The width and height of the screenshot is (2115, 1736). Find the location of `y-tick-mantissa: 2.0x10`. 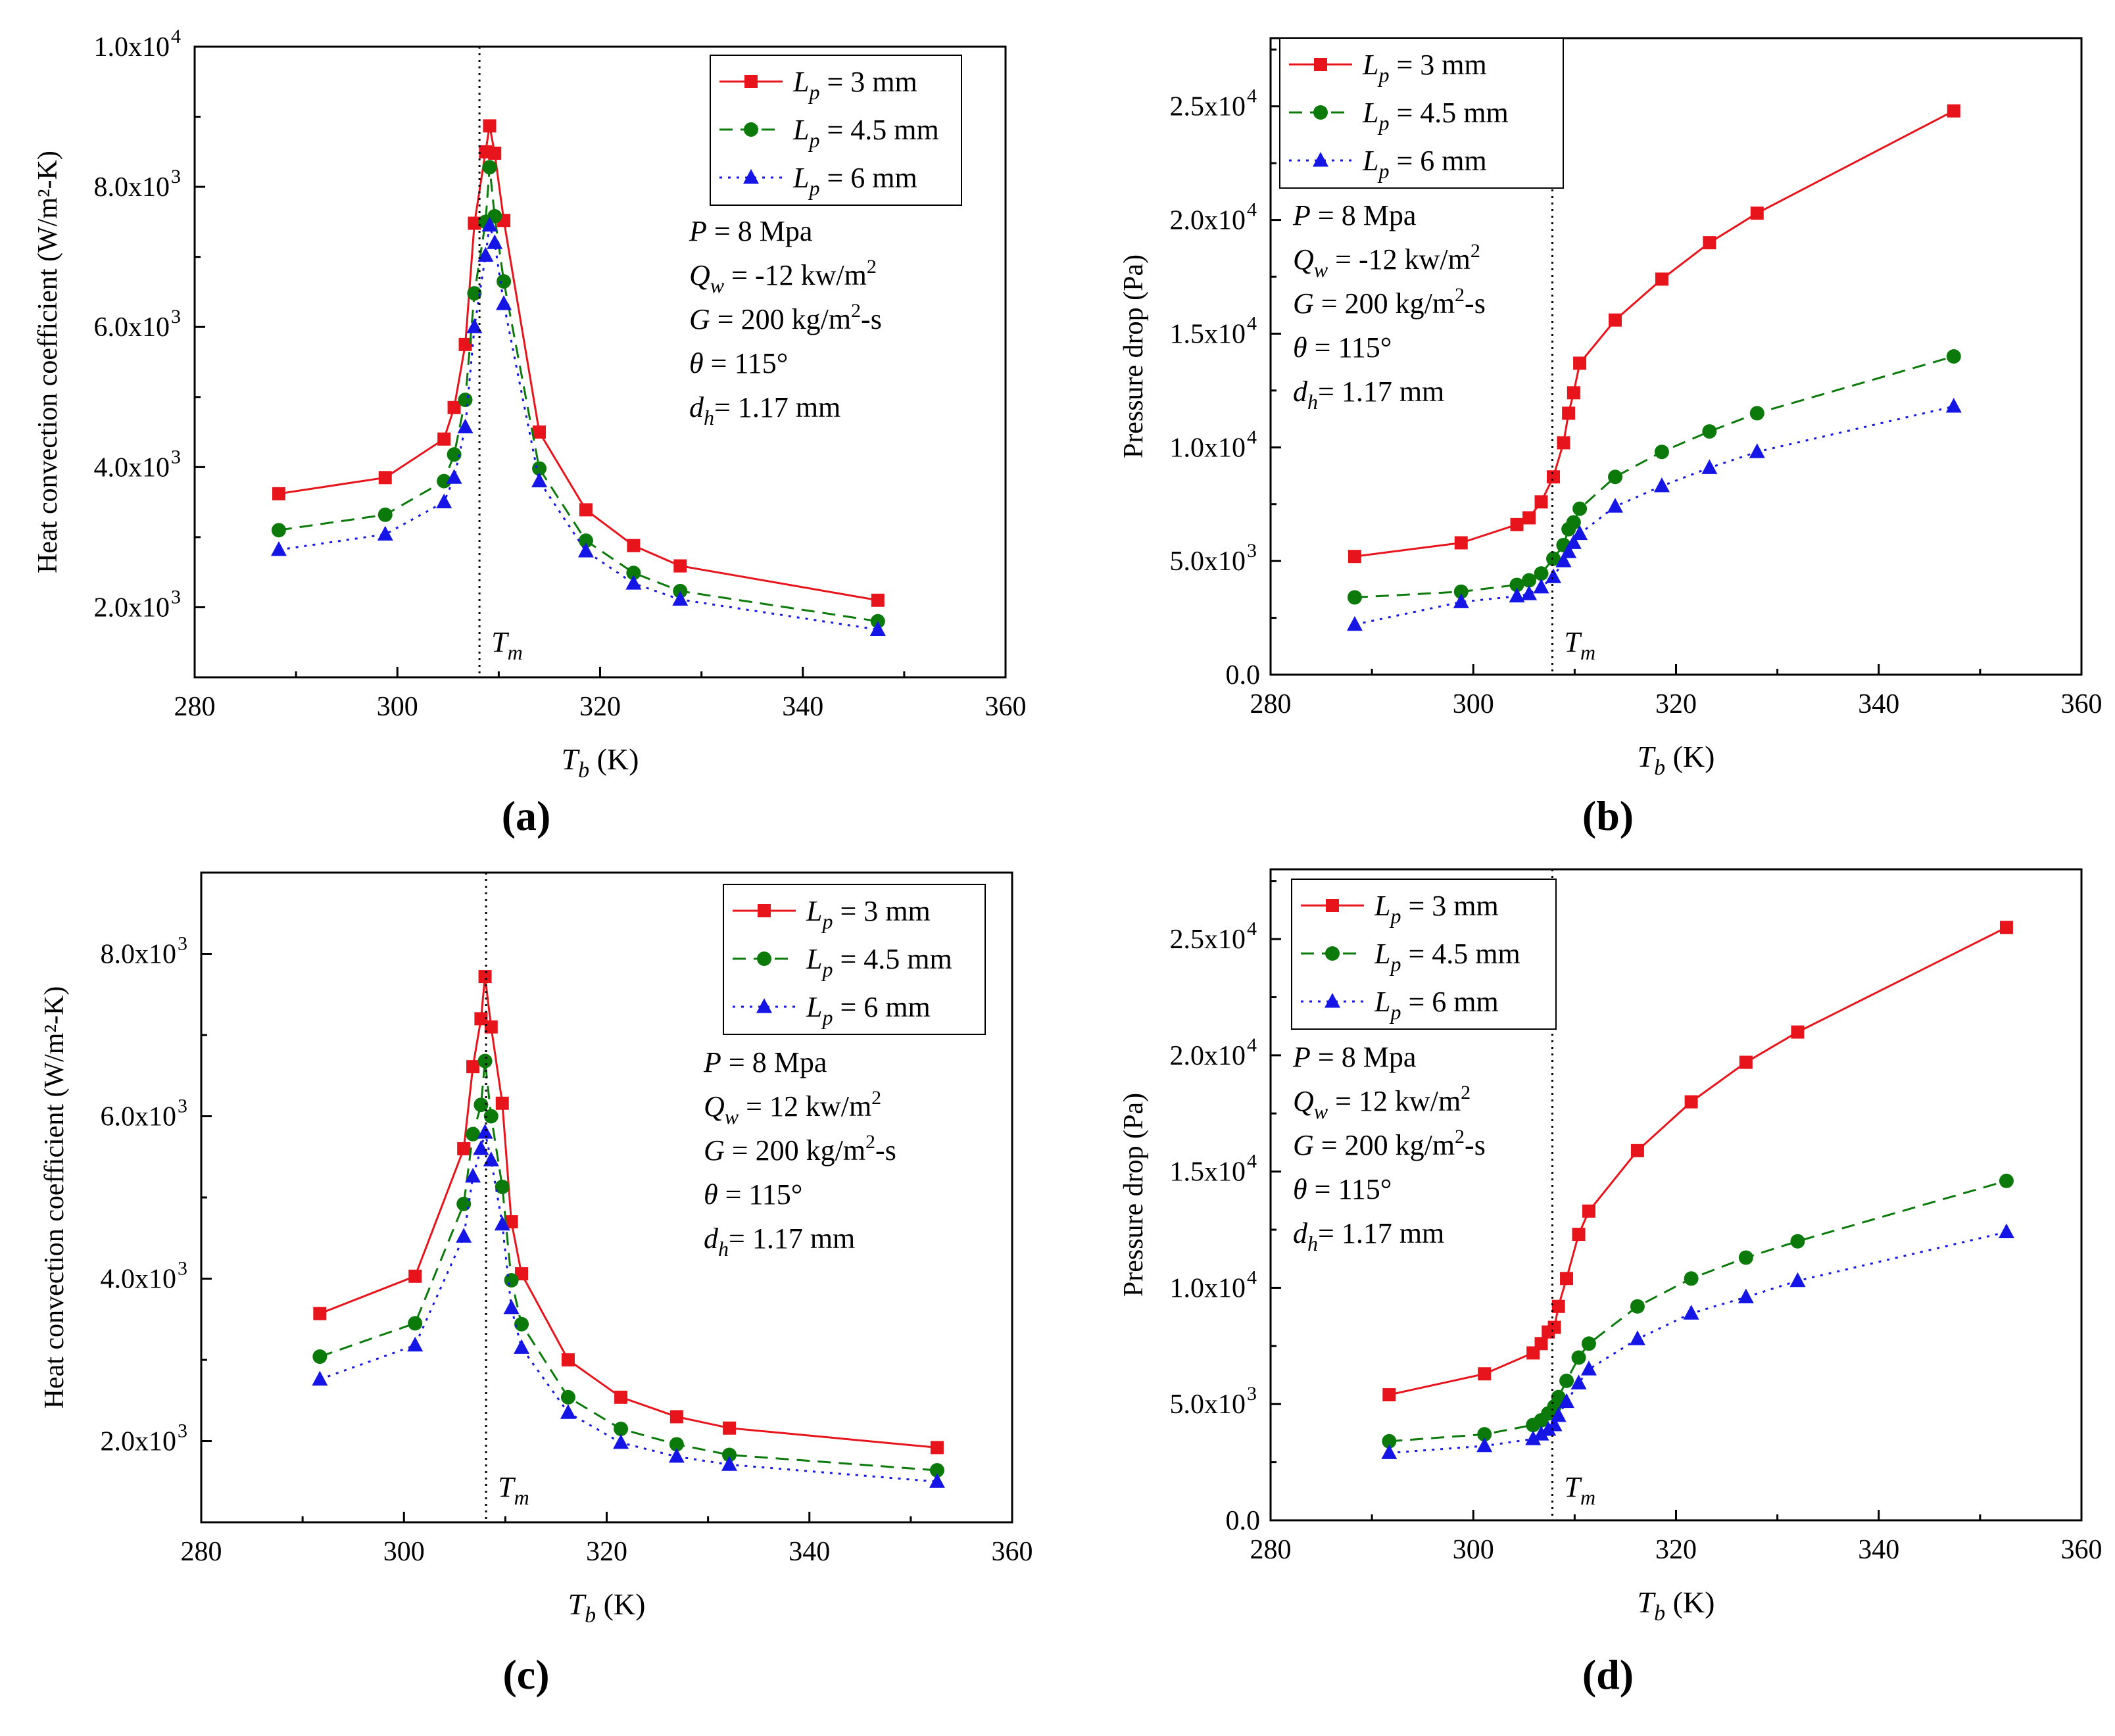

y-tick-mantissa: 2.0x10 is located at coordinates (1208, 221).